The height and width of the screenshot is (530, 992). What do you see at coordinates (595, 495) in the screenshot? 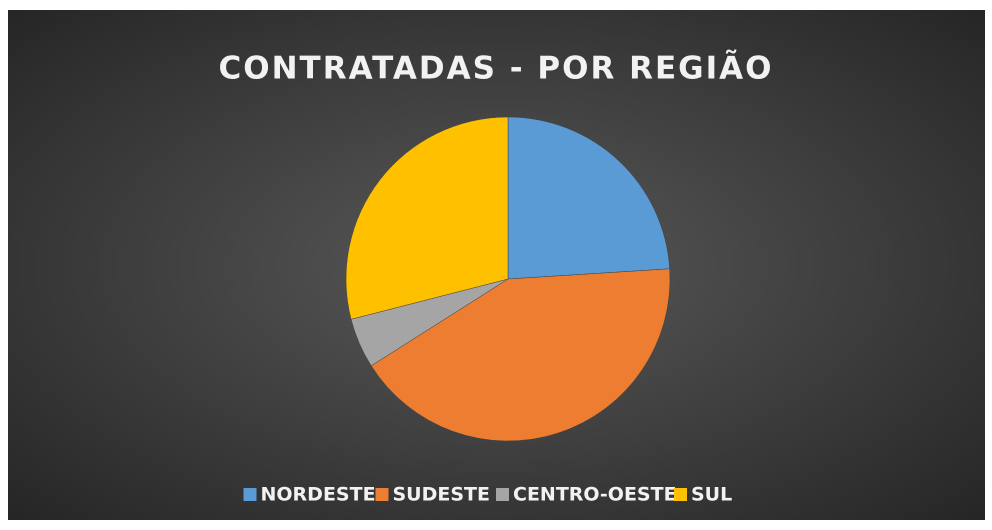
I see `legend-label: CENTRO-OESTE` at bounding box center [595, 495].